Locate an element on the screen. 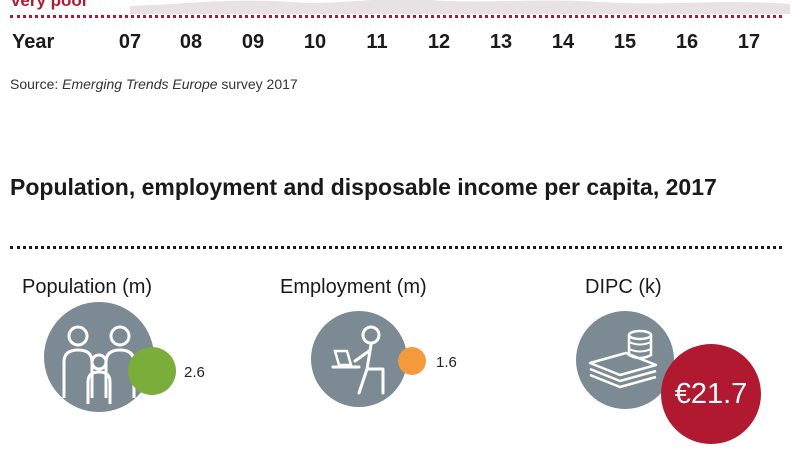  year-tick: 17 is located at coordinates (749, 42).